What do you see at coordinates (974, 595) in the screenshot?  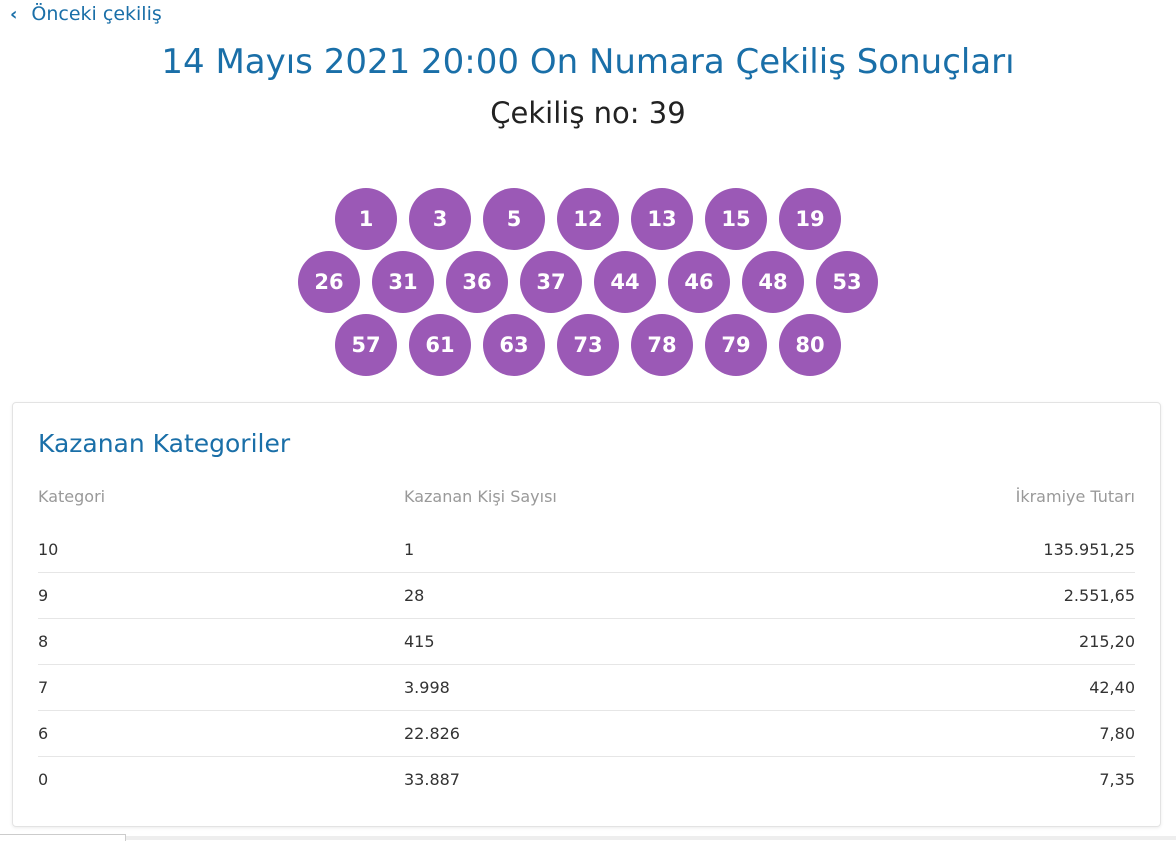 I see `prize-amount: 2.551,65` at bounding box center [974, 595].